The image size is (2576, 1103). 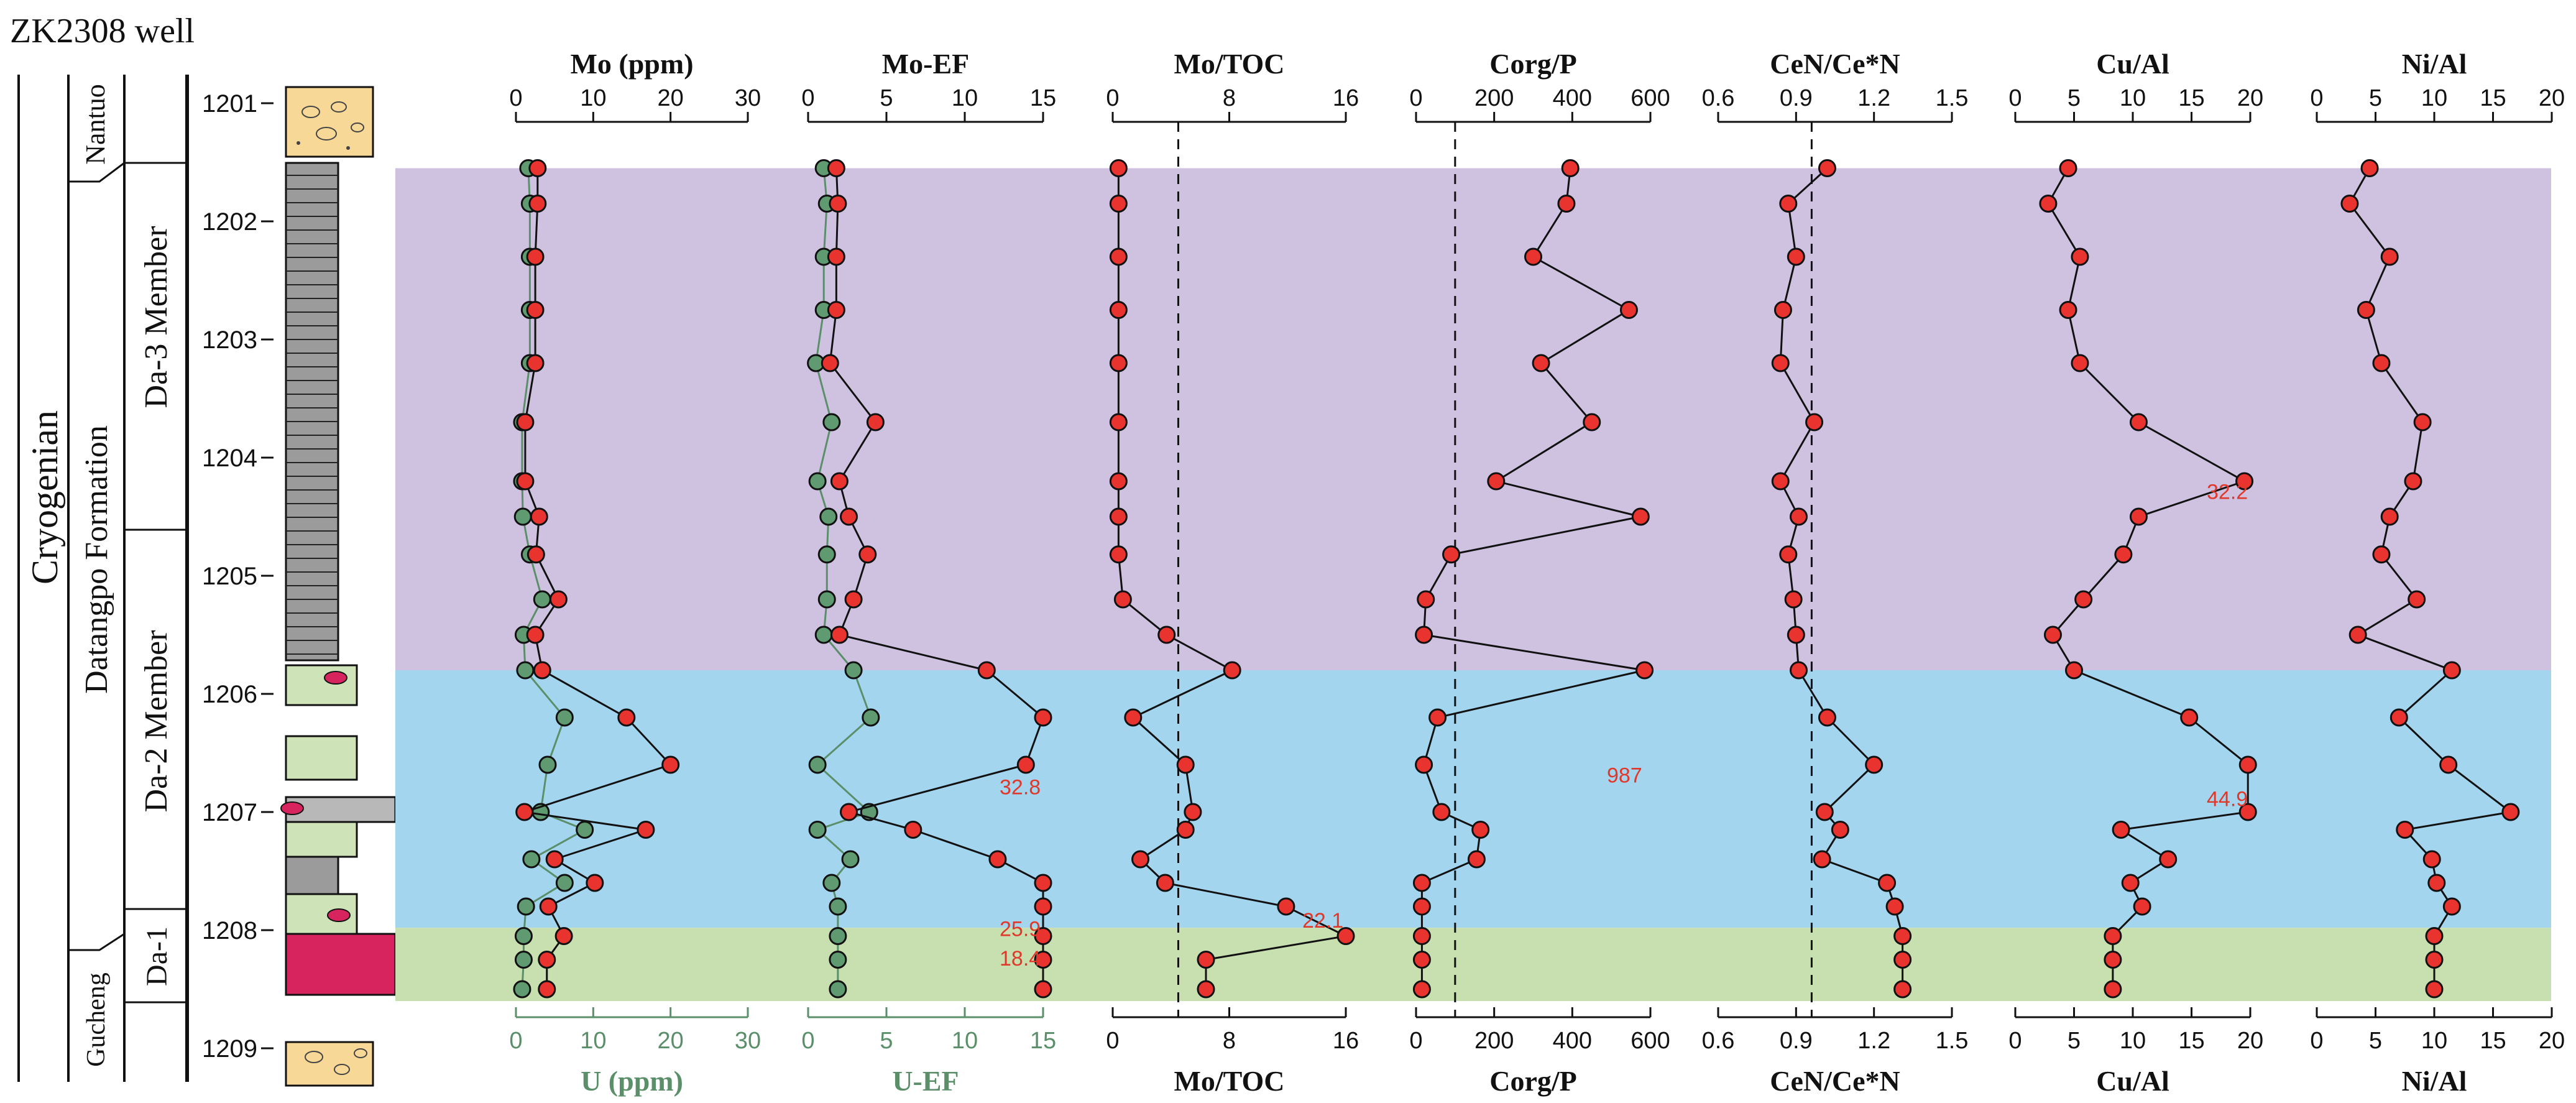 I want to click on bottom-tick-label: 30, so click(x=748, y=1041).